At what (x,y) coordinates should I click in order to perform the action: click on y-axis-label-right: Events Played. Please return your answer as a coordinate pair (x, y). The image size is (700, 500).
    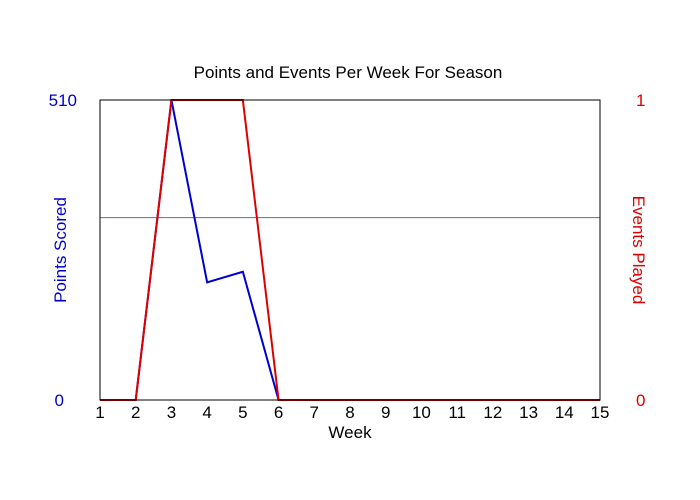
    Looking at the image, I should click on (638, 250).